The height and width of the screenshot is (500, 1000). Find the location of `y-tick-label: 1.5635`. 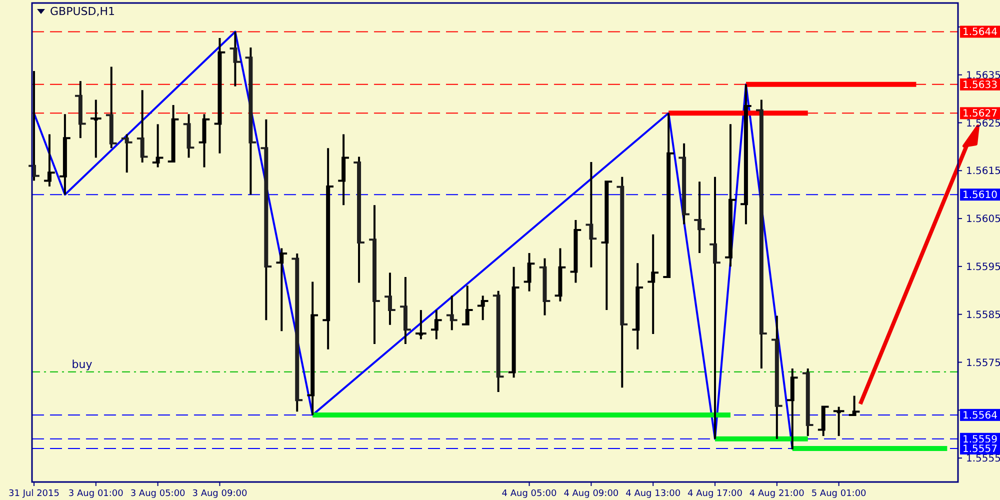

y-tick-label: 1.5635 is located at coordinates (983, 76).